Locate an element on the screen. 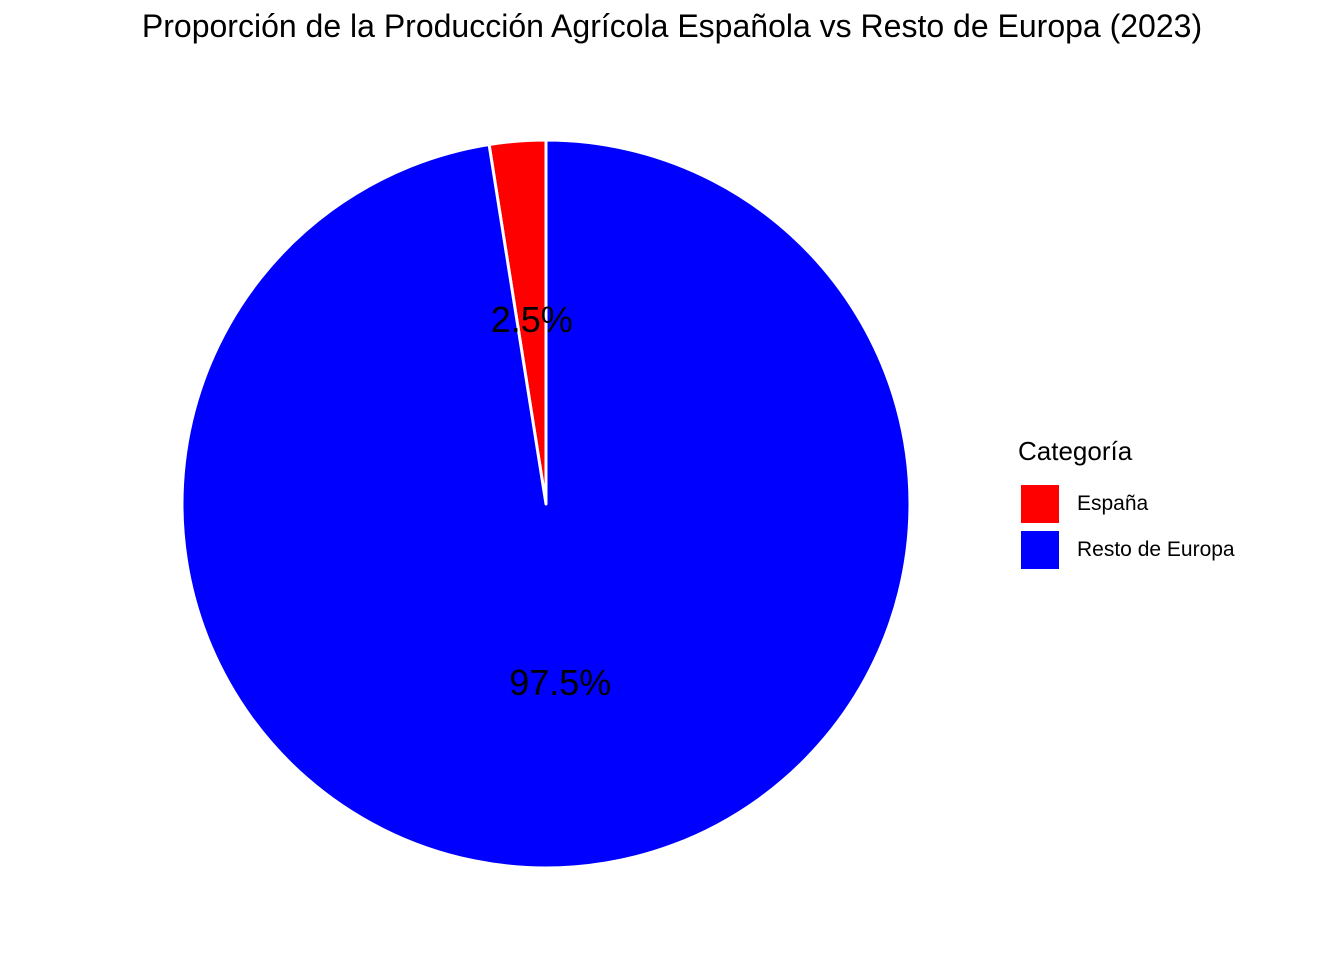 The image size is (1344, 960). legend-item-resto-de-europa: Resto de Europa is located at coordinates (1126, 550).